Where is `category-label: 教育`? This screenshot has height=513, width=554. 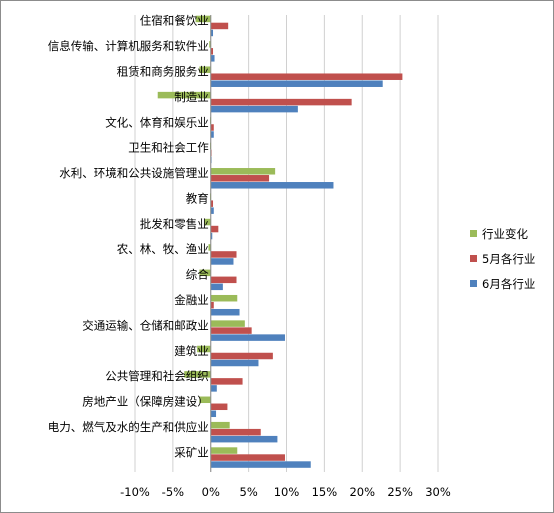 category-label: 教育 is located at coordinates (197, 198).